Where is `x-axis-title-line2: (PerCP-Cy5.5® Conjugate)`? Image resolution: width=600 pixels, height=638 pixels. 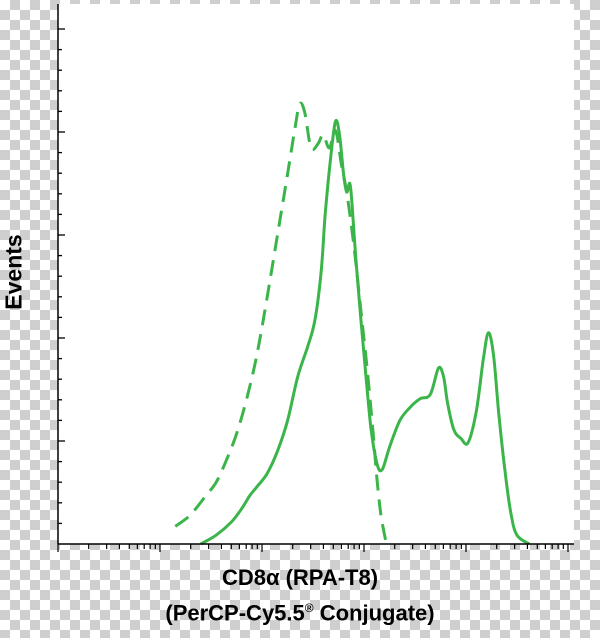
x-axis-title-line2: (PerCP-Cy5.5® Conjugate) is located at coordinates (300, 610).